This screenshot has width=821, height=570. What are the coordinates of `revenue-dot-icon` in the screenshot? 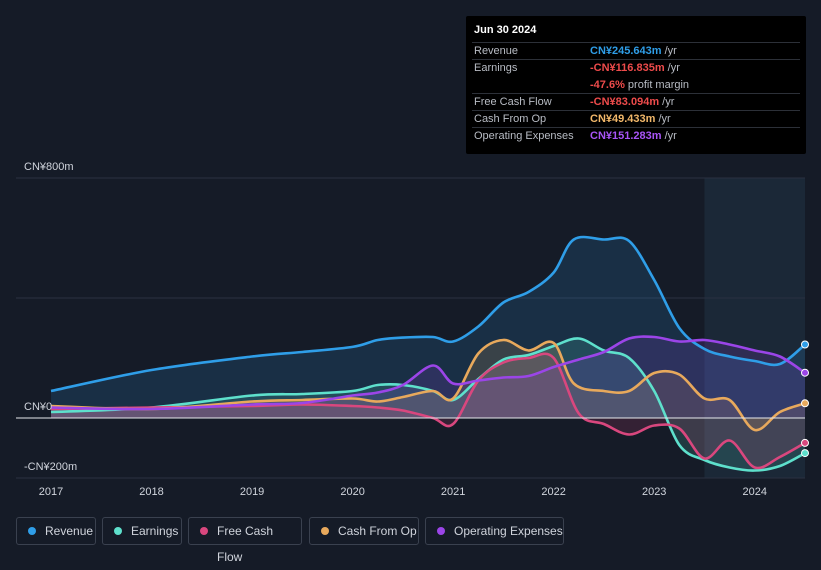 It's located at (32, 531).